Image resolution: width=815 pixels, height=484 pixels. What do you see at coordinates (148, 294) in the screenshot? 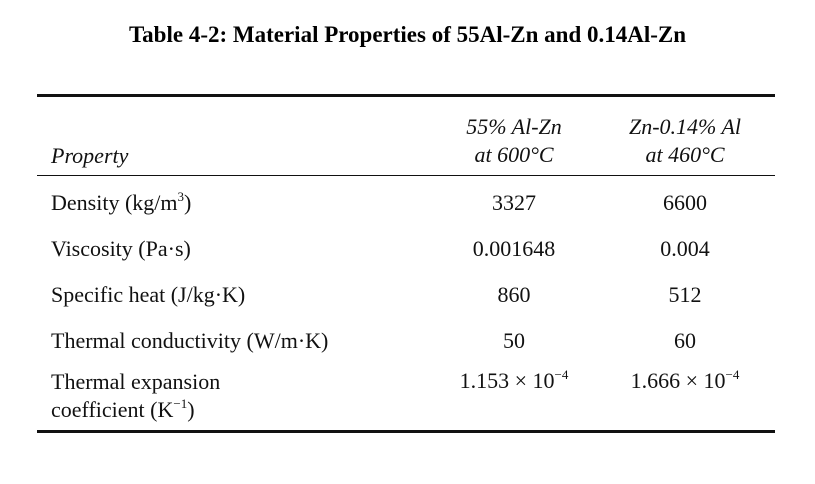
I see `row-label-specific-heat: Specific heat (J/kg·K)` at bounding box center [148, 294].